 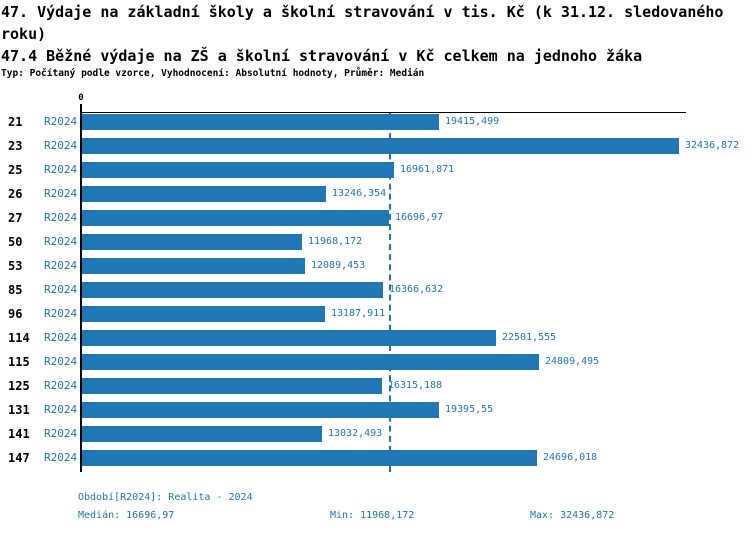 I want to click on bar-row: 50 R2024 11968,172, so click(x=347, y=242).